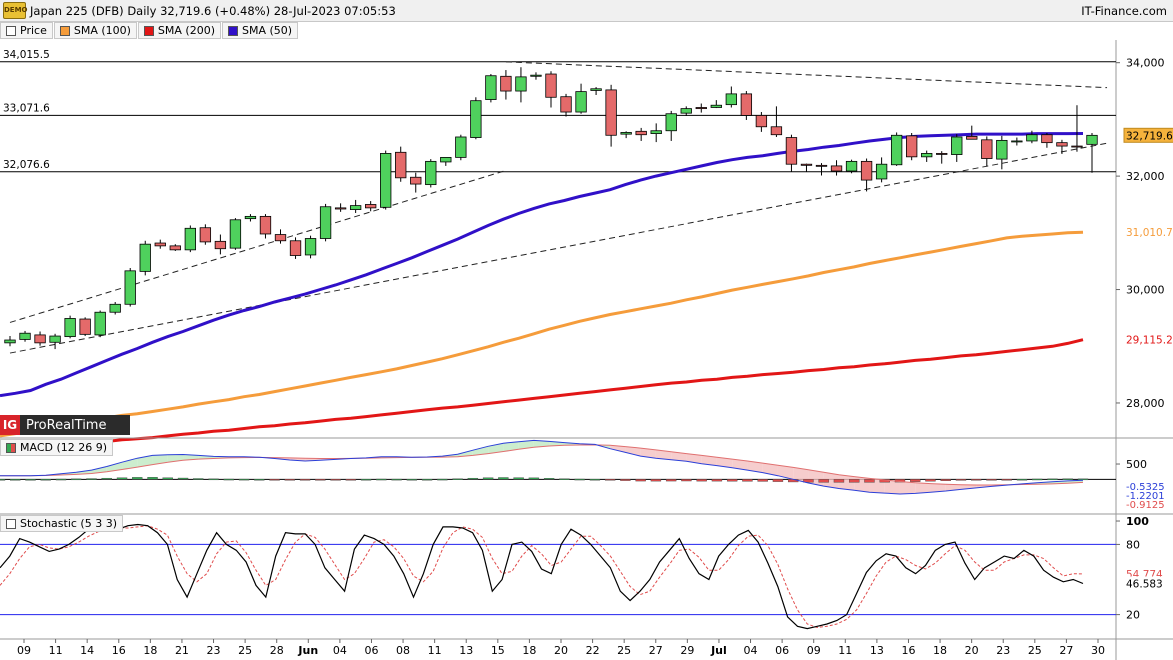 The height and width of the screenshot is (660, 1173). I want to click on x-tick-label: 20, so click(561, 650).